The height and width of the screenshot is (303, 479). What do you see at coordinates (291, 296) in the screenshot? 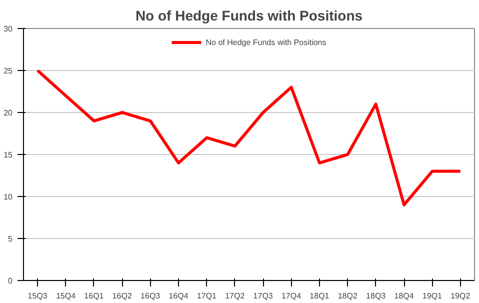
I see `x-tick-label: 17Q4` at bounding box center [291, 296].